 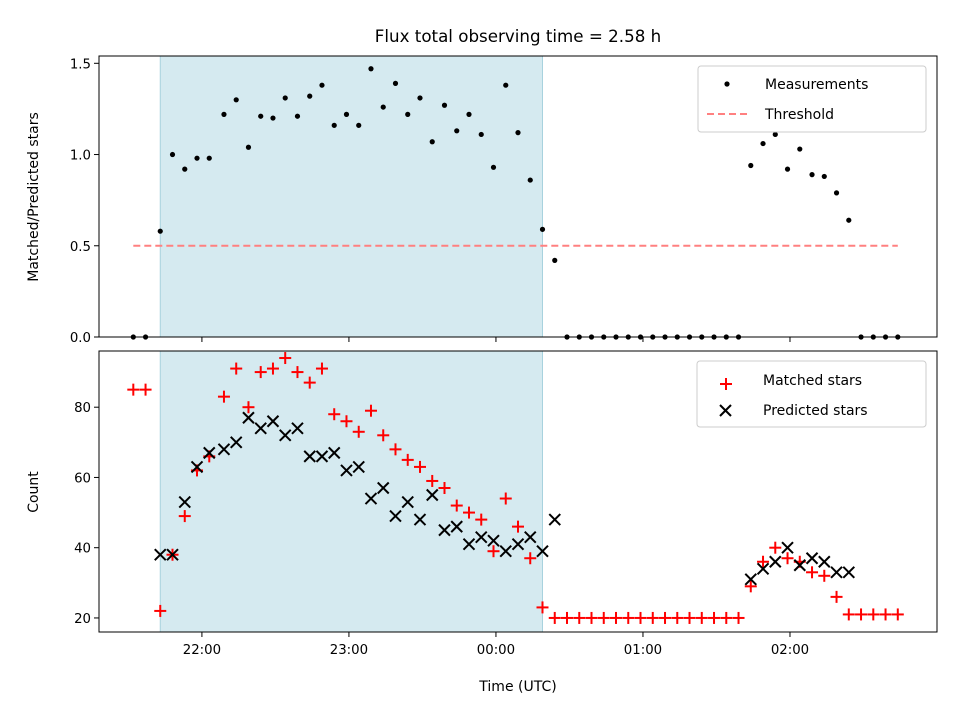 I want to click on x-axis-label: Time (UTC), so click(x=517, y=687).